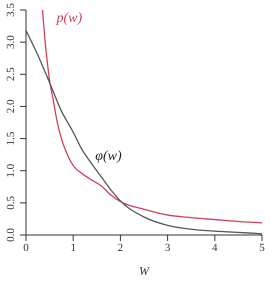  I want to click on y-tick-label: 0.0, so click(11, 235).